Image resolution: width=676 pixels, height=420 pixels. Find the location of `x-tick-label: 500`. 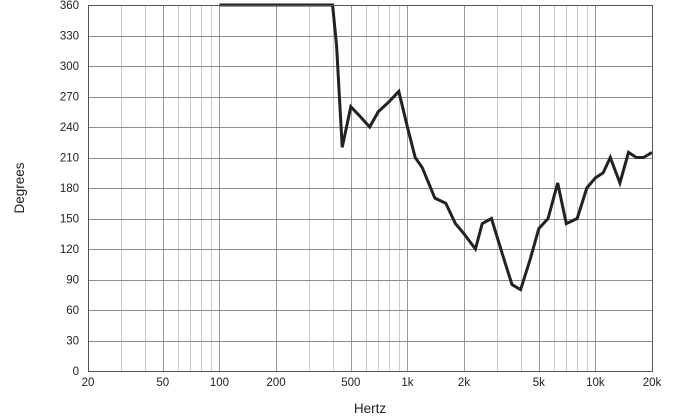

x-tick-label: 500 is located at coordinates (350, 383).